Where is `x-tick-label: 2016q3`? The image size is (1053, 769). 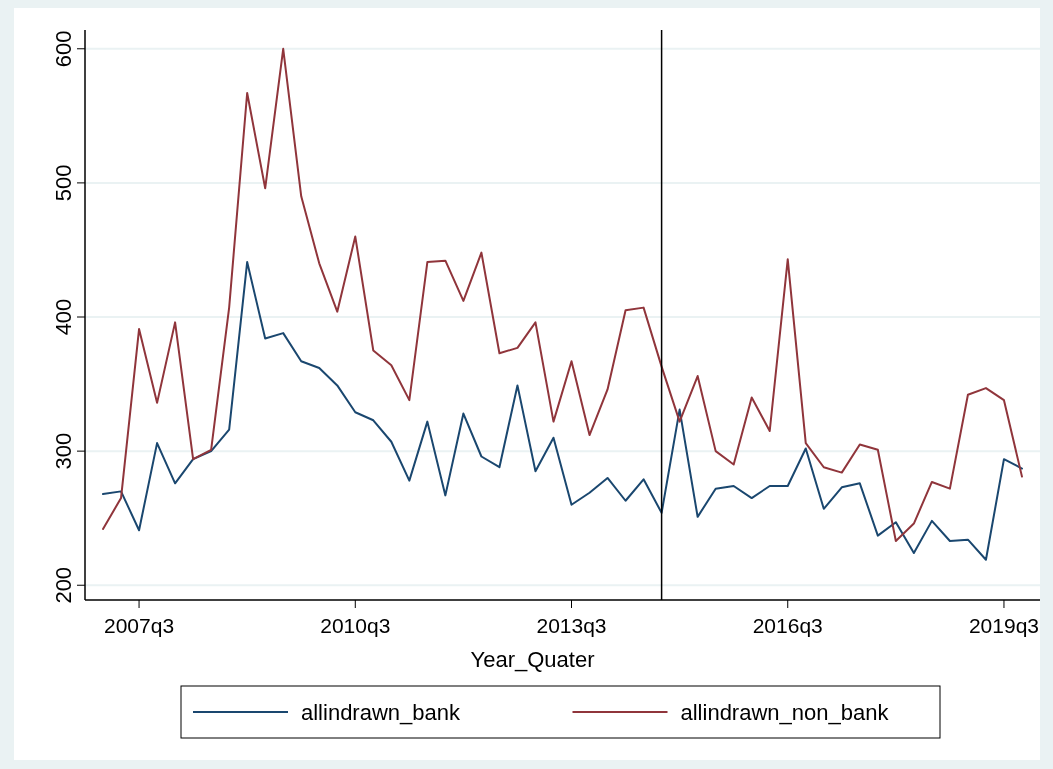
x-tick-label: 2016q3 is located at coordinates (787, 625).